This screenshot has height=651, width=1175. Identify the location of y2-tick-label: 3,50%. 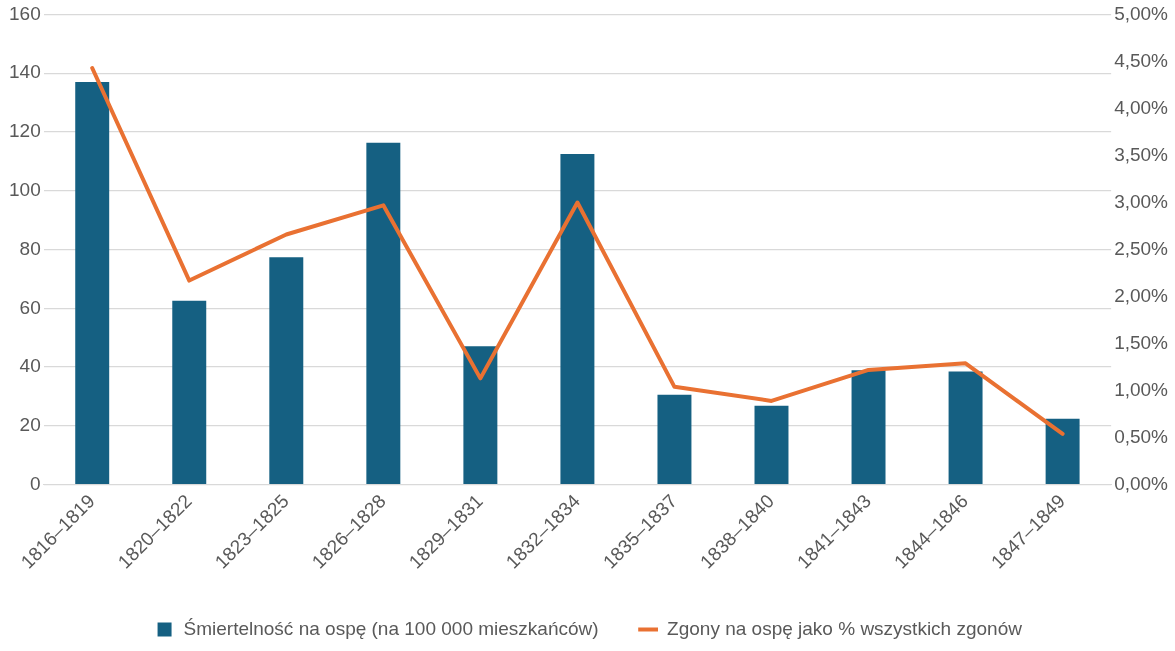
(1141, 154).